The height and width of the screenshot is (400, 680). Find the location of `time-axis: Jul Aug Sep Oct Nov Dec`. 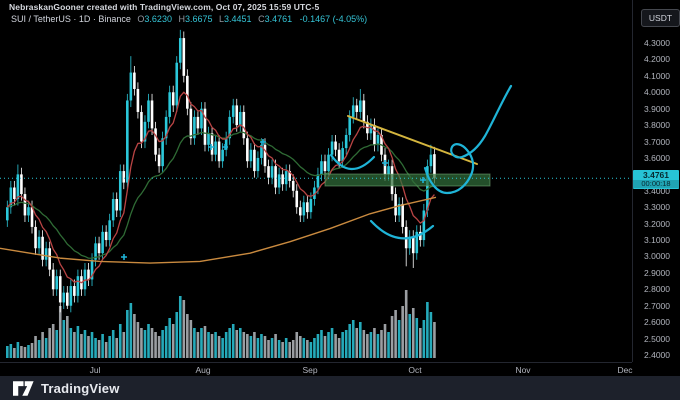

time-axis: Jul Aug Sep Oct Nov Dec is located at coordinates (316, 369).